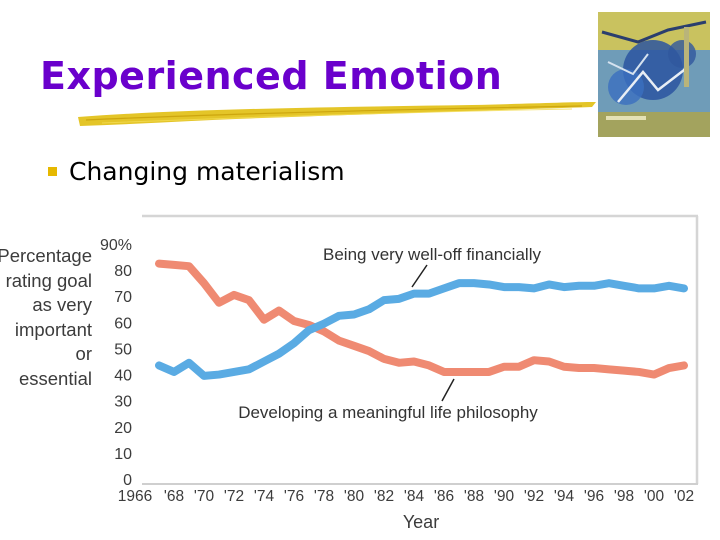 This screenshot has width=720, height=540. I want to click on y-tick-label: 30, so click(123, 402).